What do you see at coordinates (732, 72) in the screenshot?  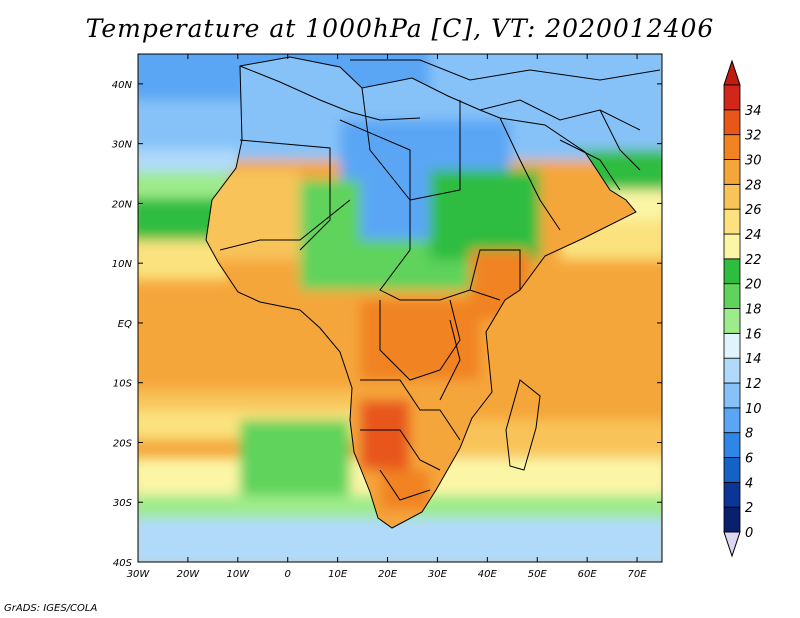 I see `colorbar-over-arrow` at bounding box center [732, 72].